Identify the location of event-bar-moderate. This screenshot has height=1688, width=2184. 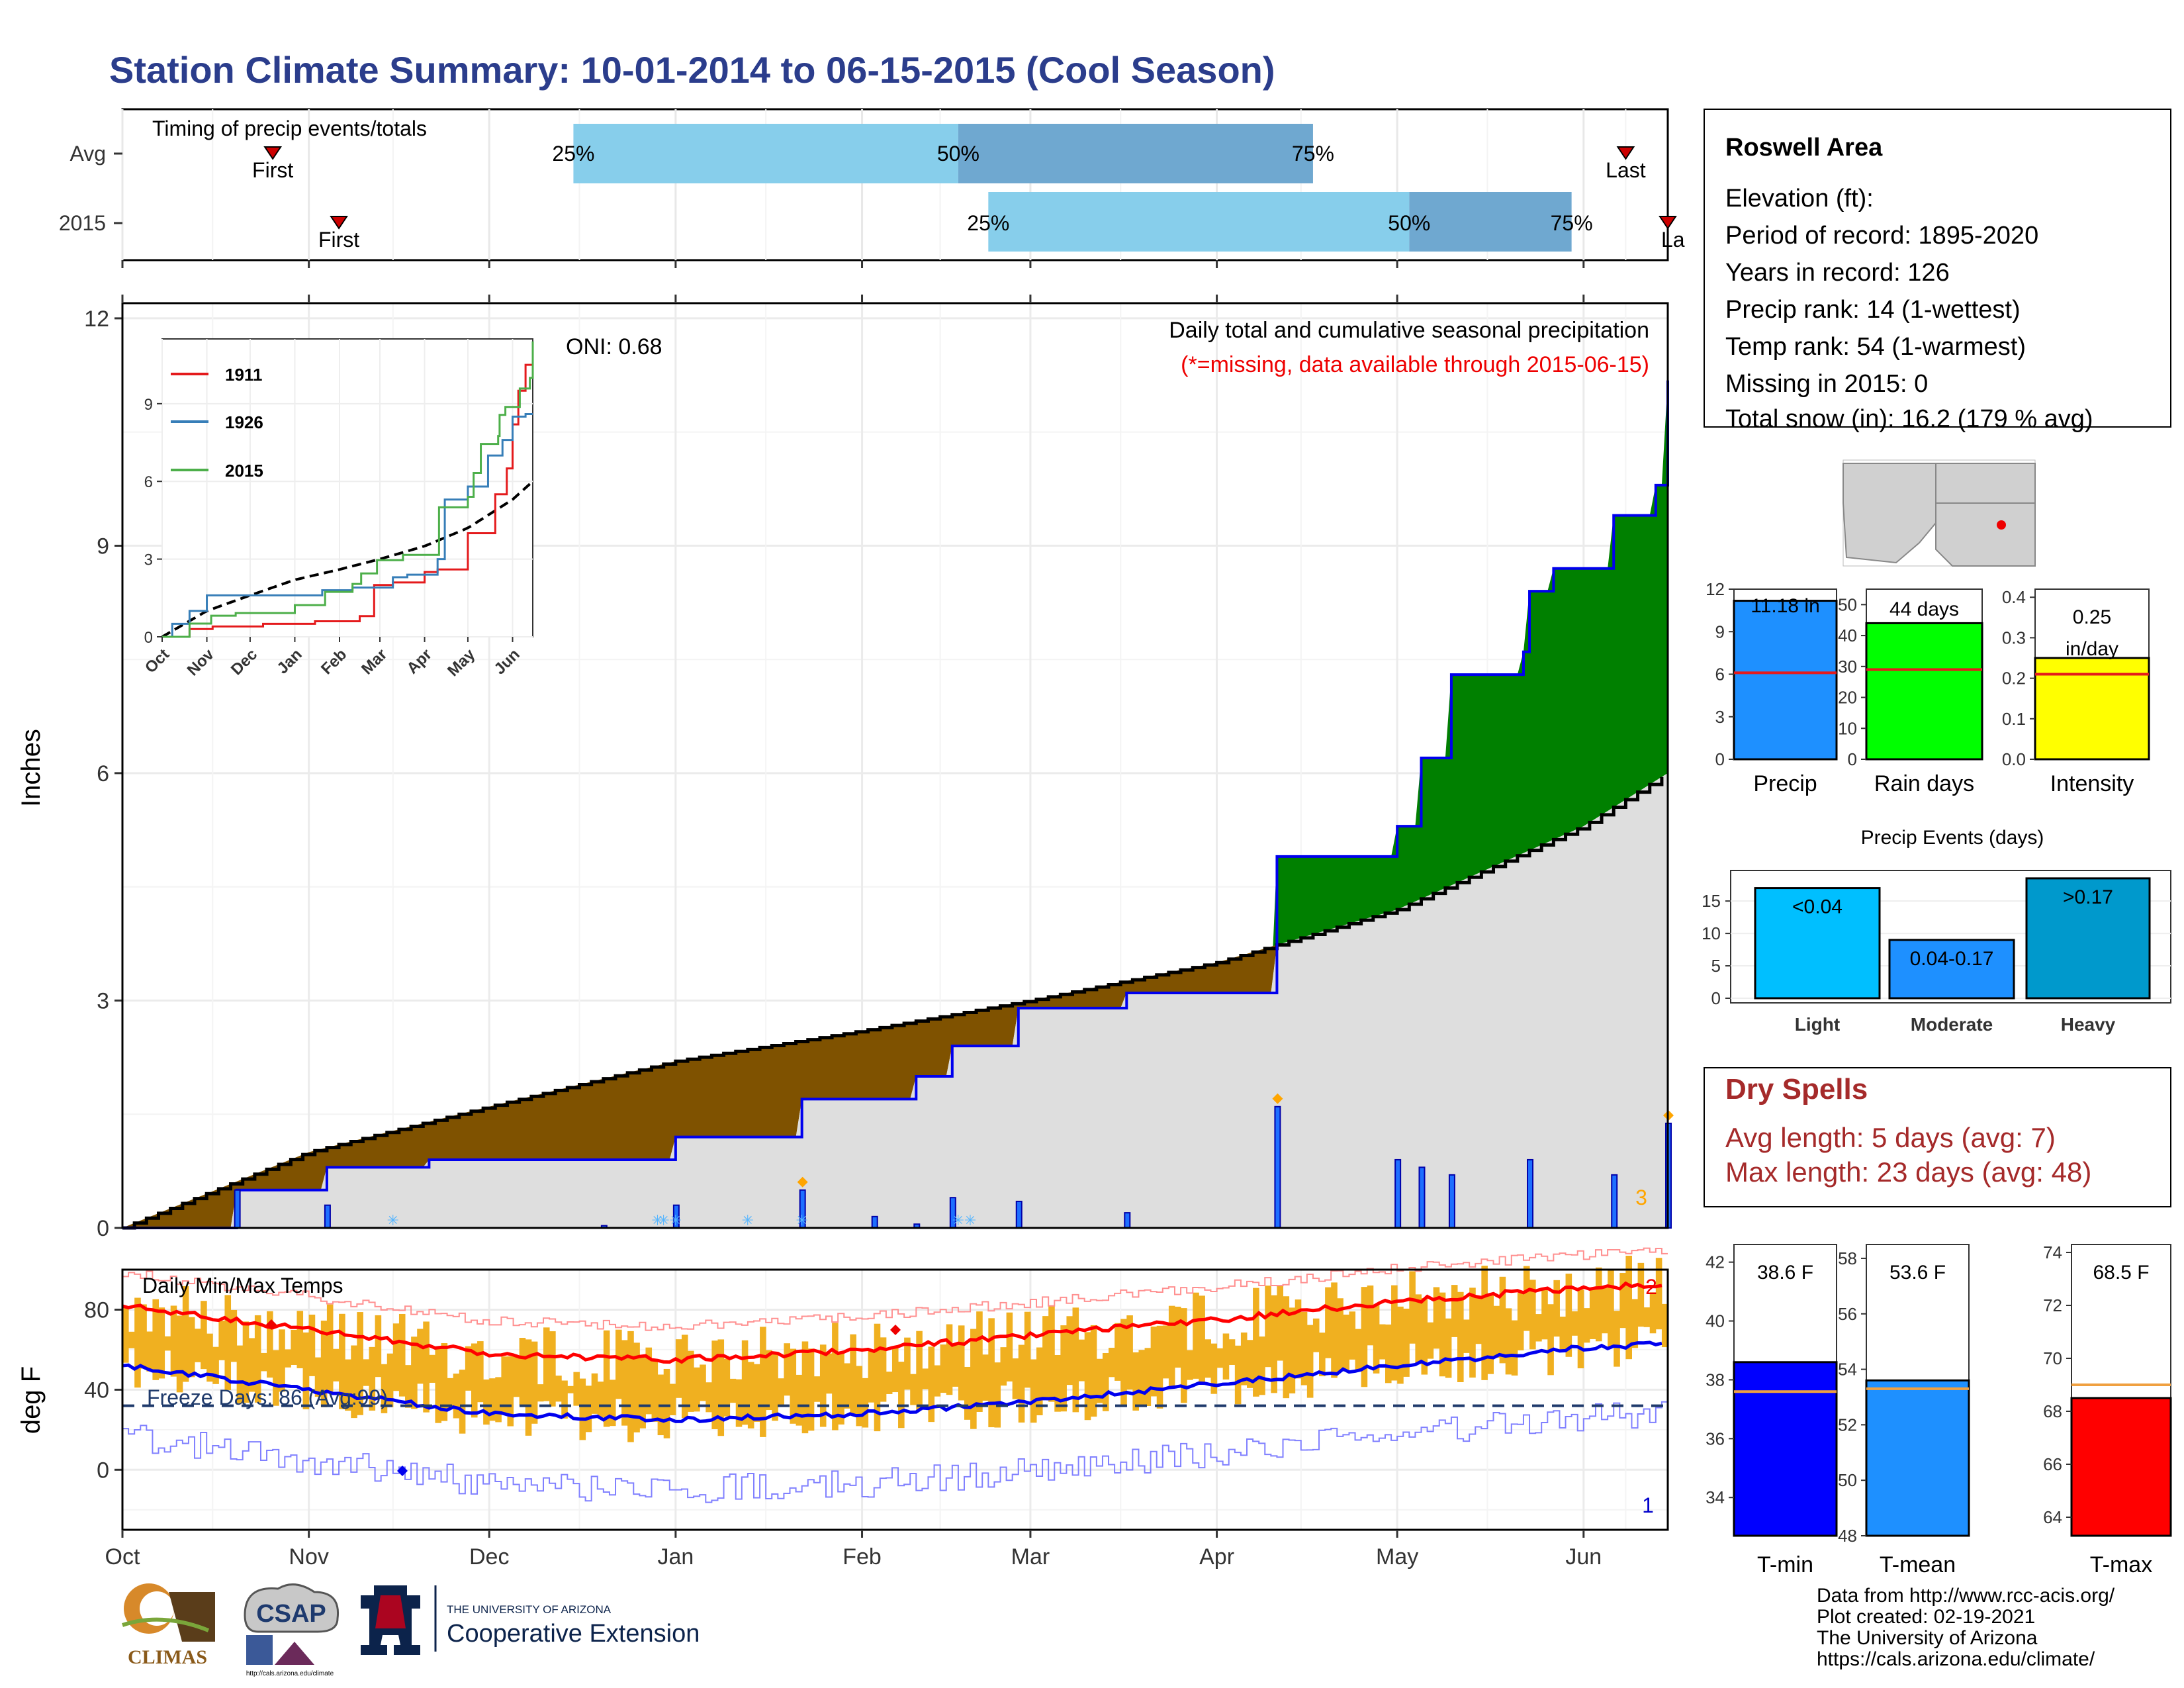
(1951, 969).